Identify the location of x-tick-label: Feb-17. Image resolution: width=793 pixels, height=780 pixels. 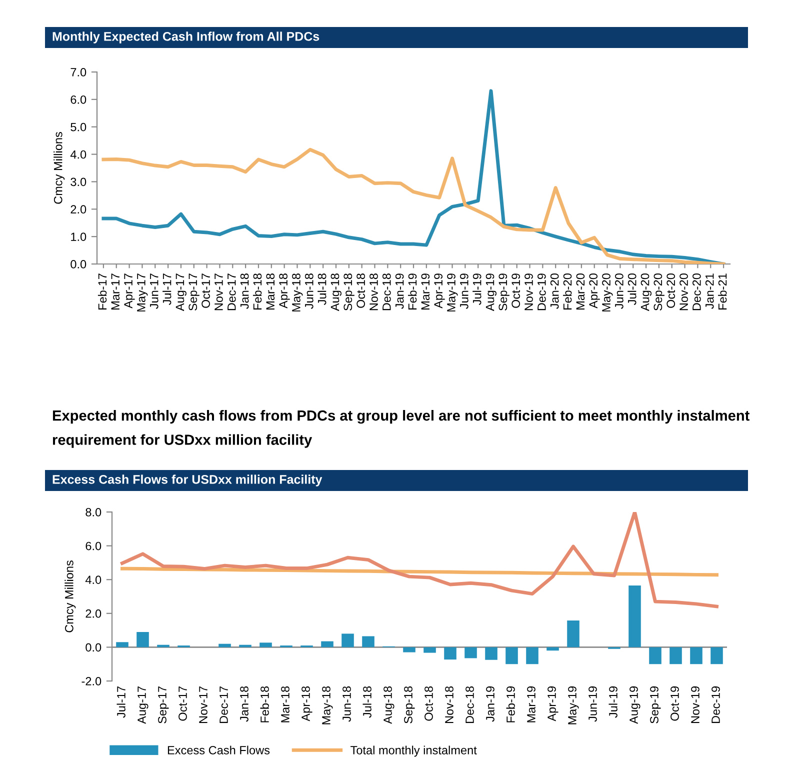
(102, 292).